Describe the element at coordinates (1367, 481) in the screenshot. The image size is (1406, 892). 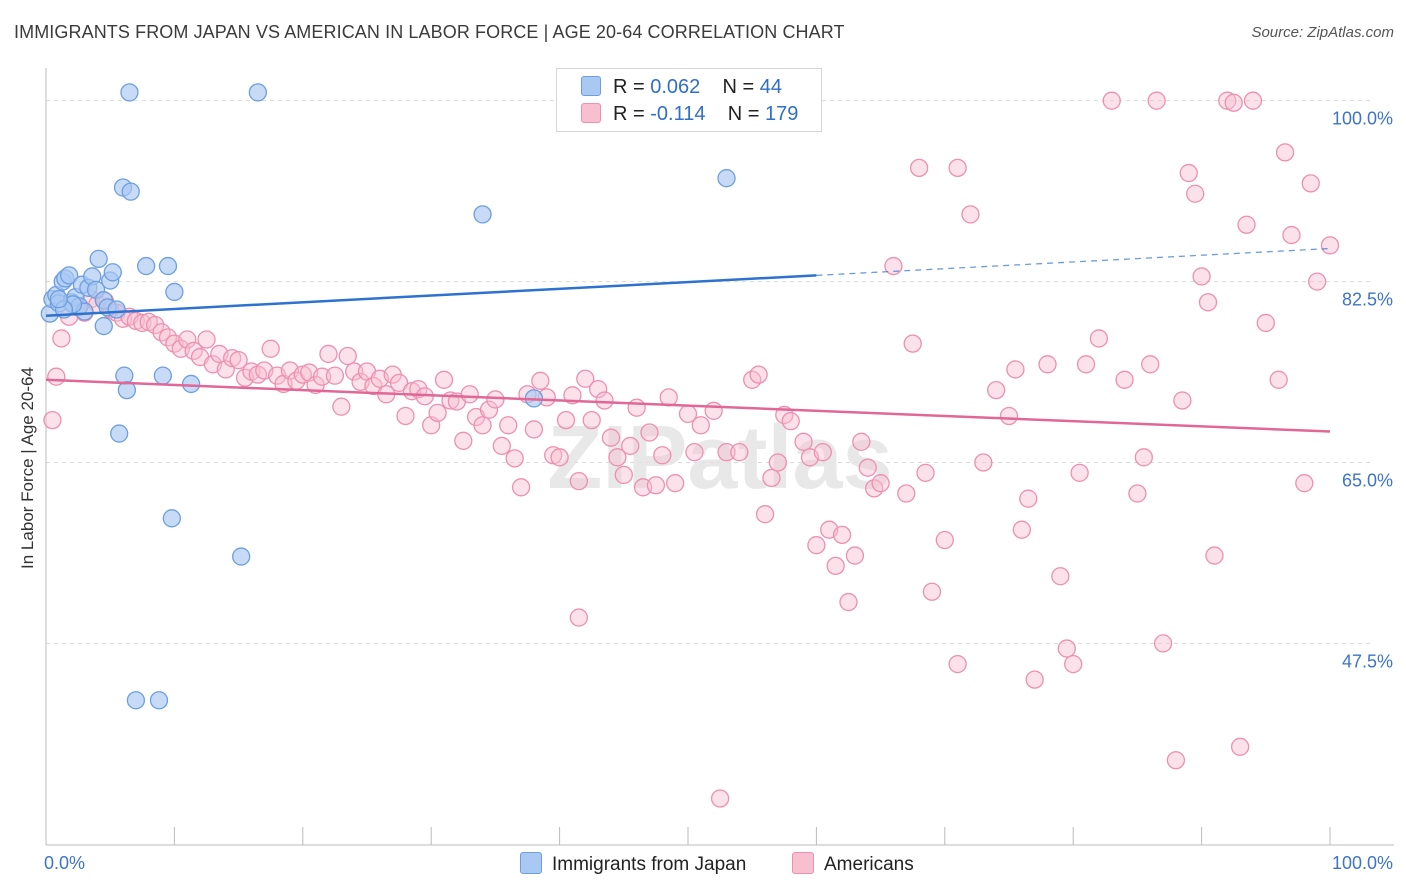
I see `y-tick-label: 65.0%` at that location.